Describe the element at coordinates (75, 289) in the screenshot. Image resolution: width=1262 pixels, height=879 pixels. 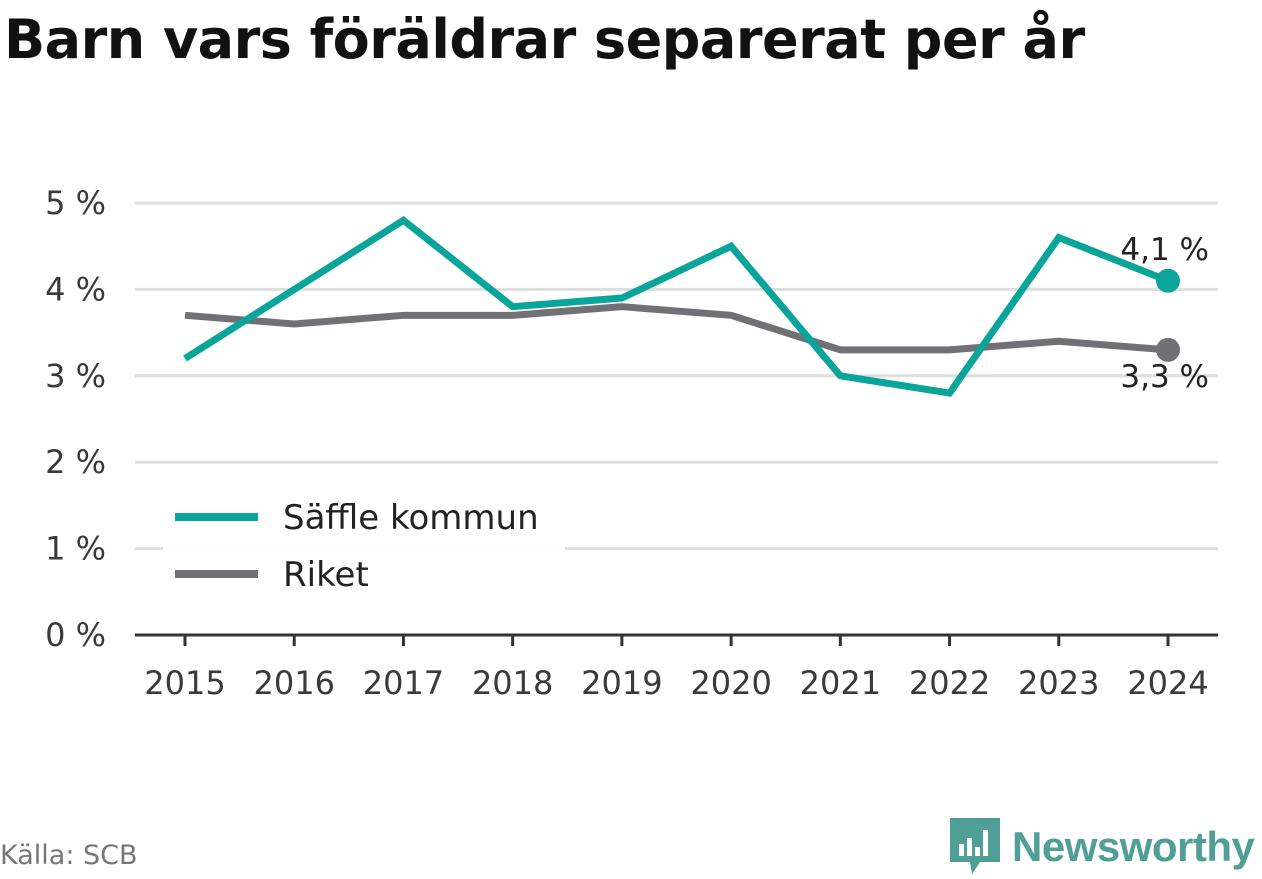
I see `y-tick-label: 4 %` at that location.